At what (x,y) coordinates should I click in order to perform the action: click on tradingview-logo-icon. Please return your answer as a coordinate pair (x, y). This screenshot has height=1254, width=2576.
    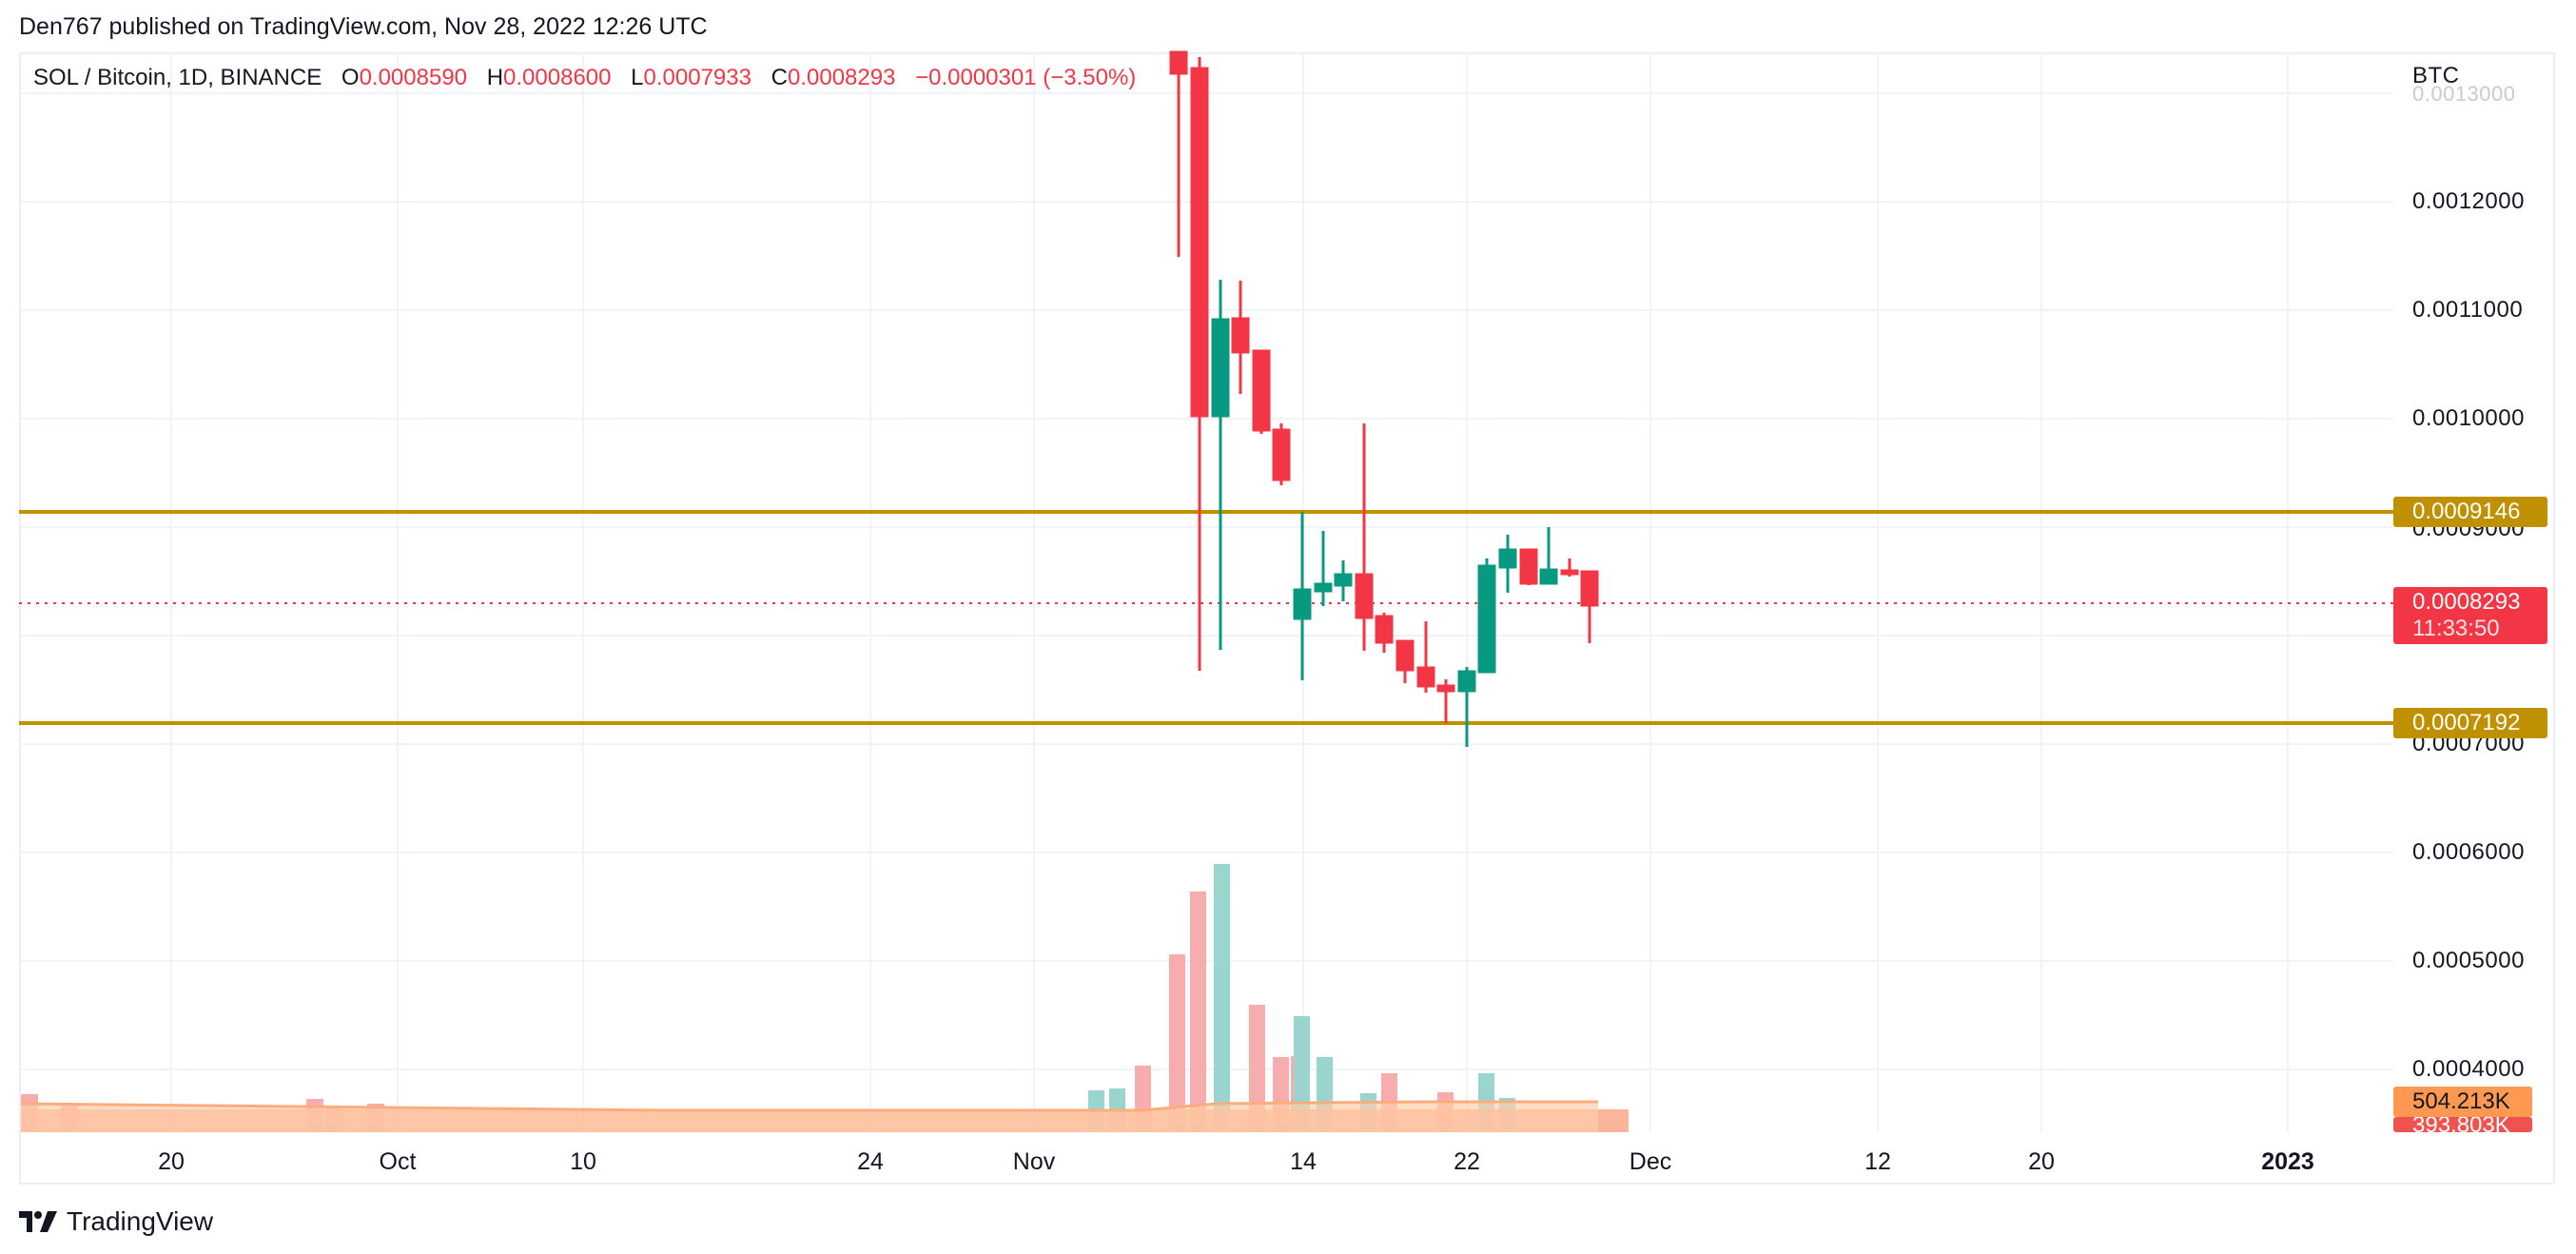
    Looking at the image, I should click on (38, 1221).